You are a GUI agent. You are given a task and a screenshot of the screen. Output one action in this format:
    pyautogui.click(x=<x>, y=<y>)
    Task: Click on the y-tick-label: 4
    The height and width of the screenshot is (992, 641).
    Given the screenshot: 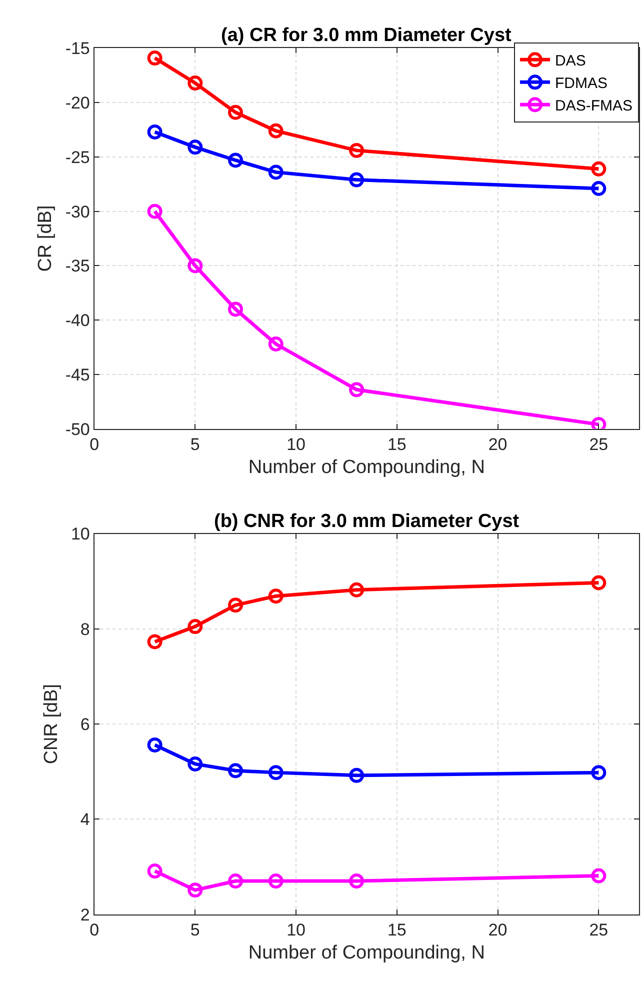 What is the action you would take?
    pyautogui.click(x=85, y=820)
    